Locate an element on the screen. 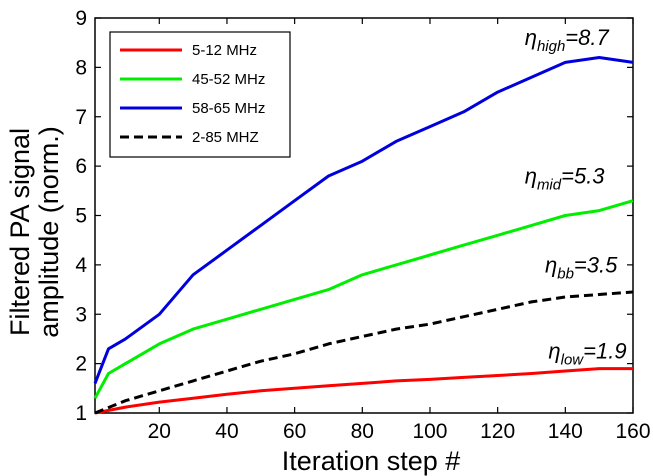  y-tick-label: 6 is located at coordinates (81, 166).